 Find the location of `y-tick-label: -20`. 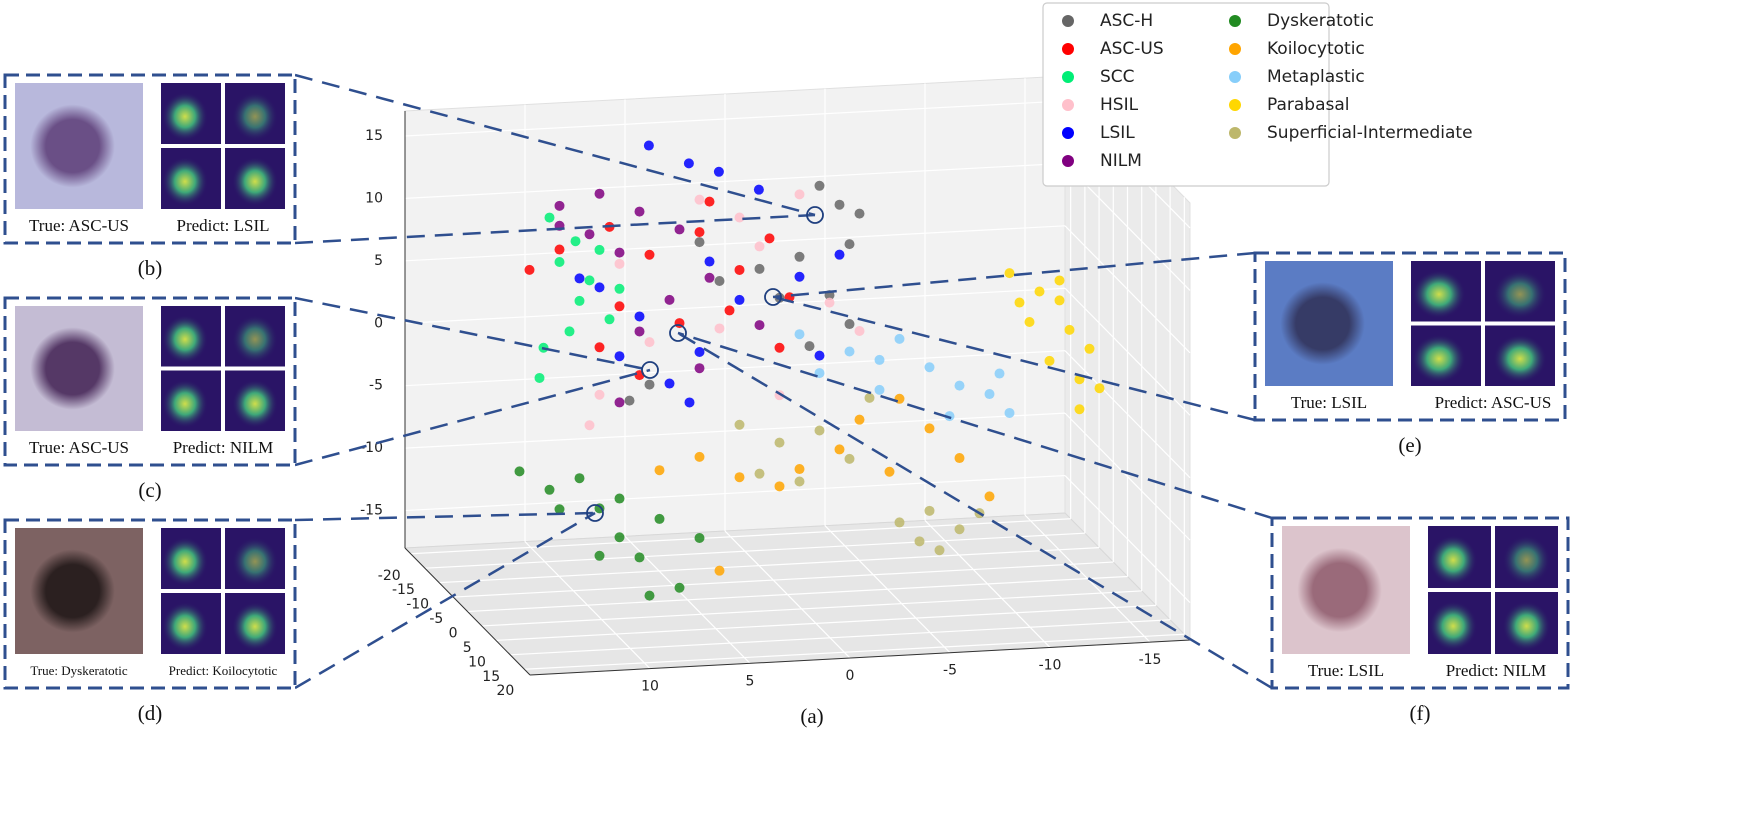

y-tick-label: -20 is located at coordinates (389, 576).